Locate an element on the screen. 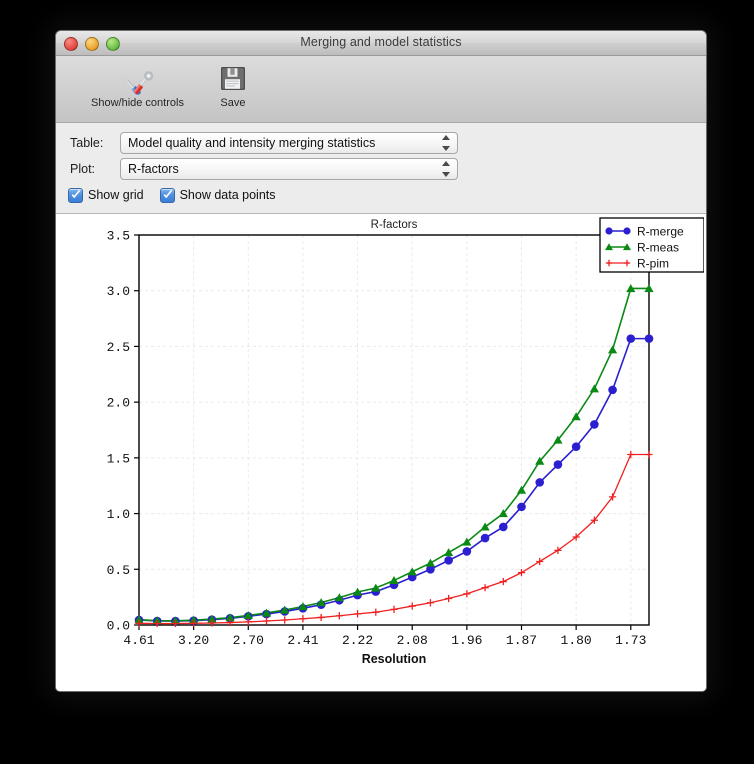  close-button is located at coordinates (71, 44).